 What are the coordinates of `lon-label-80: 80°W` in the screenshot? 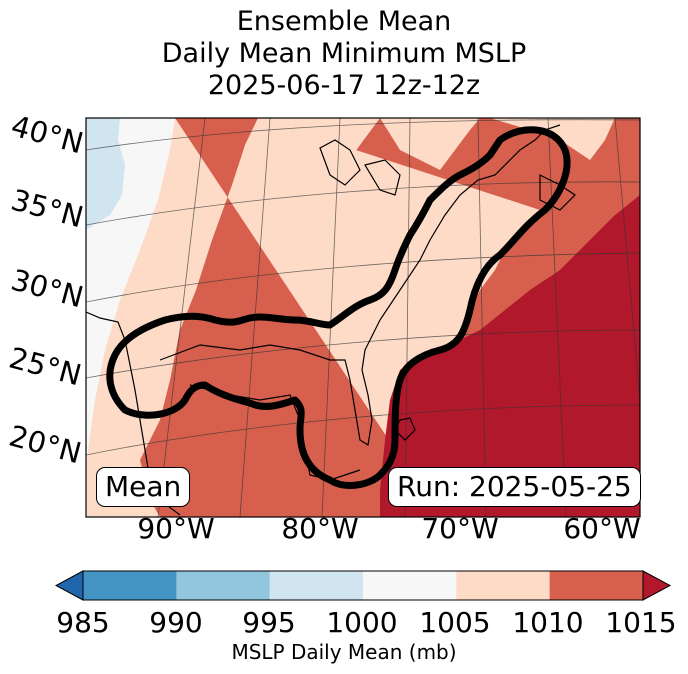 It's located at (320, 528).